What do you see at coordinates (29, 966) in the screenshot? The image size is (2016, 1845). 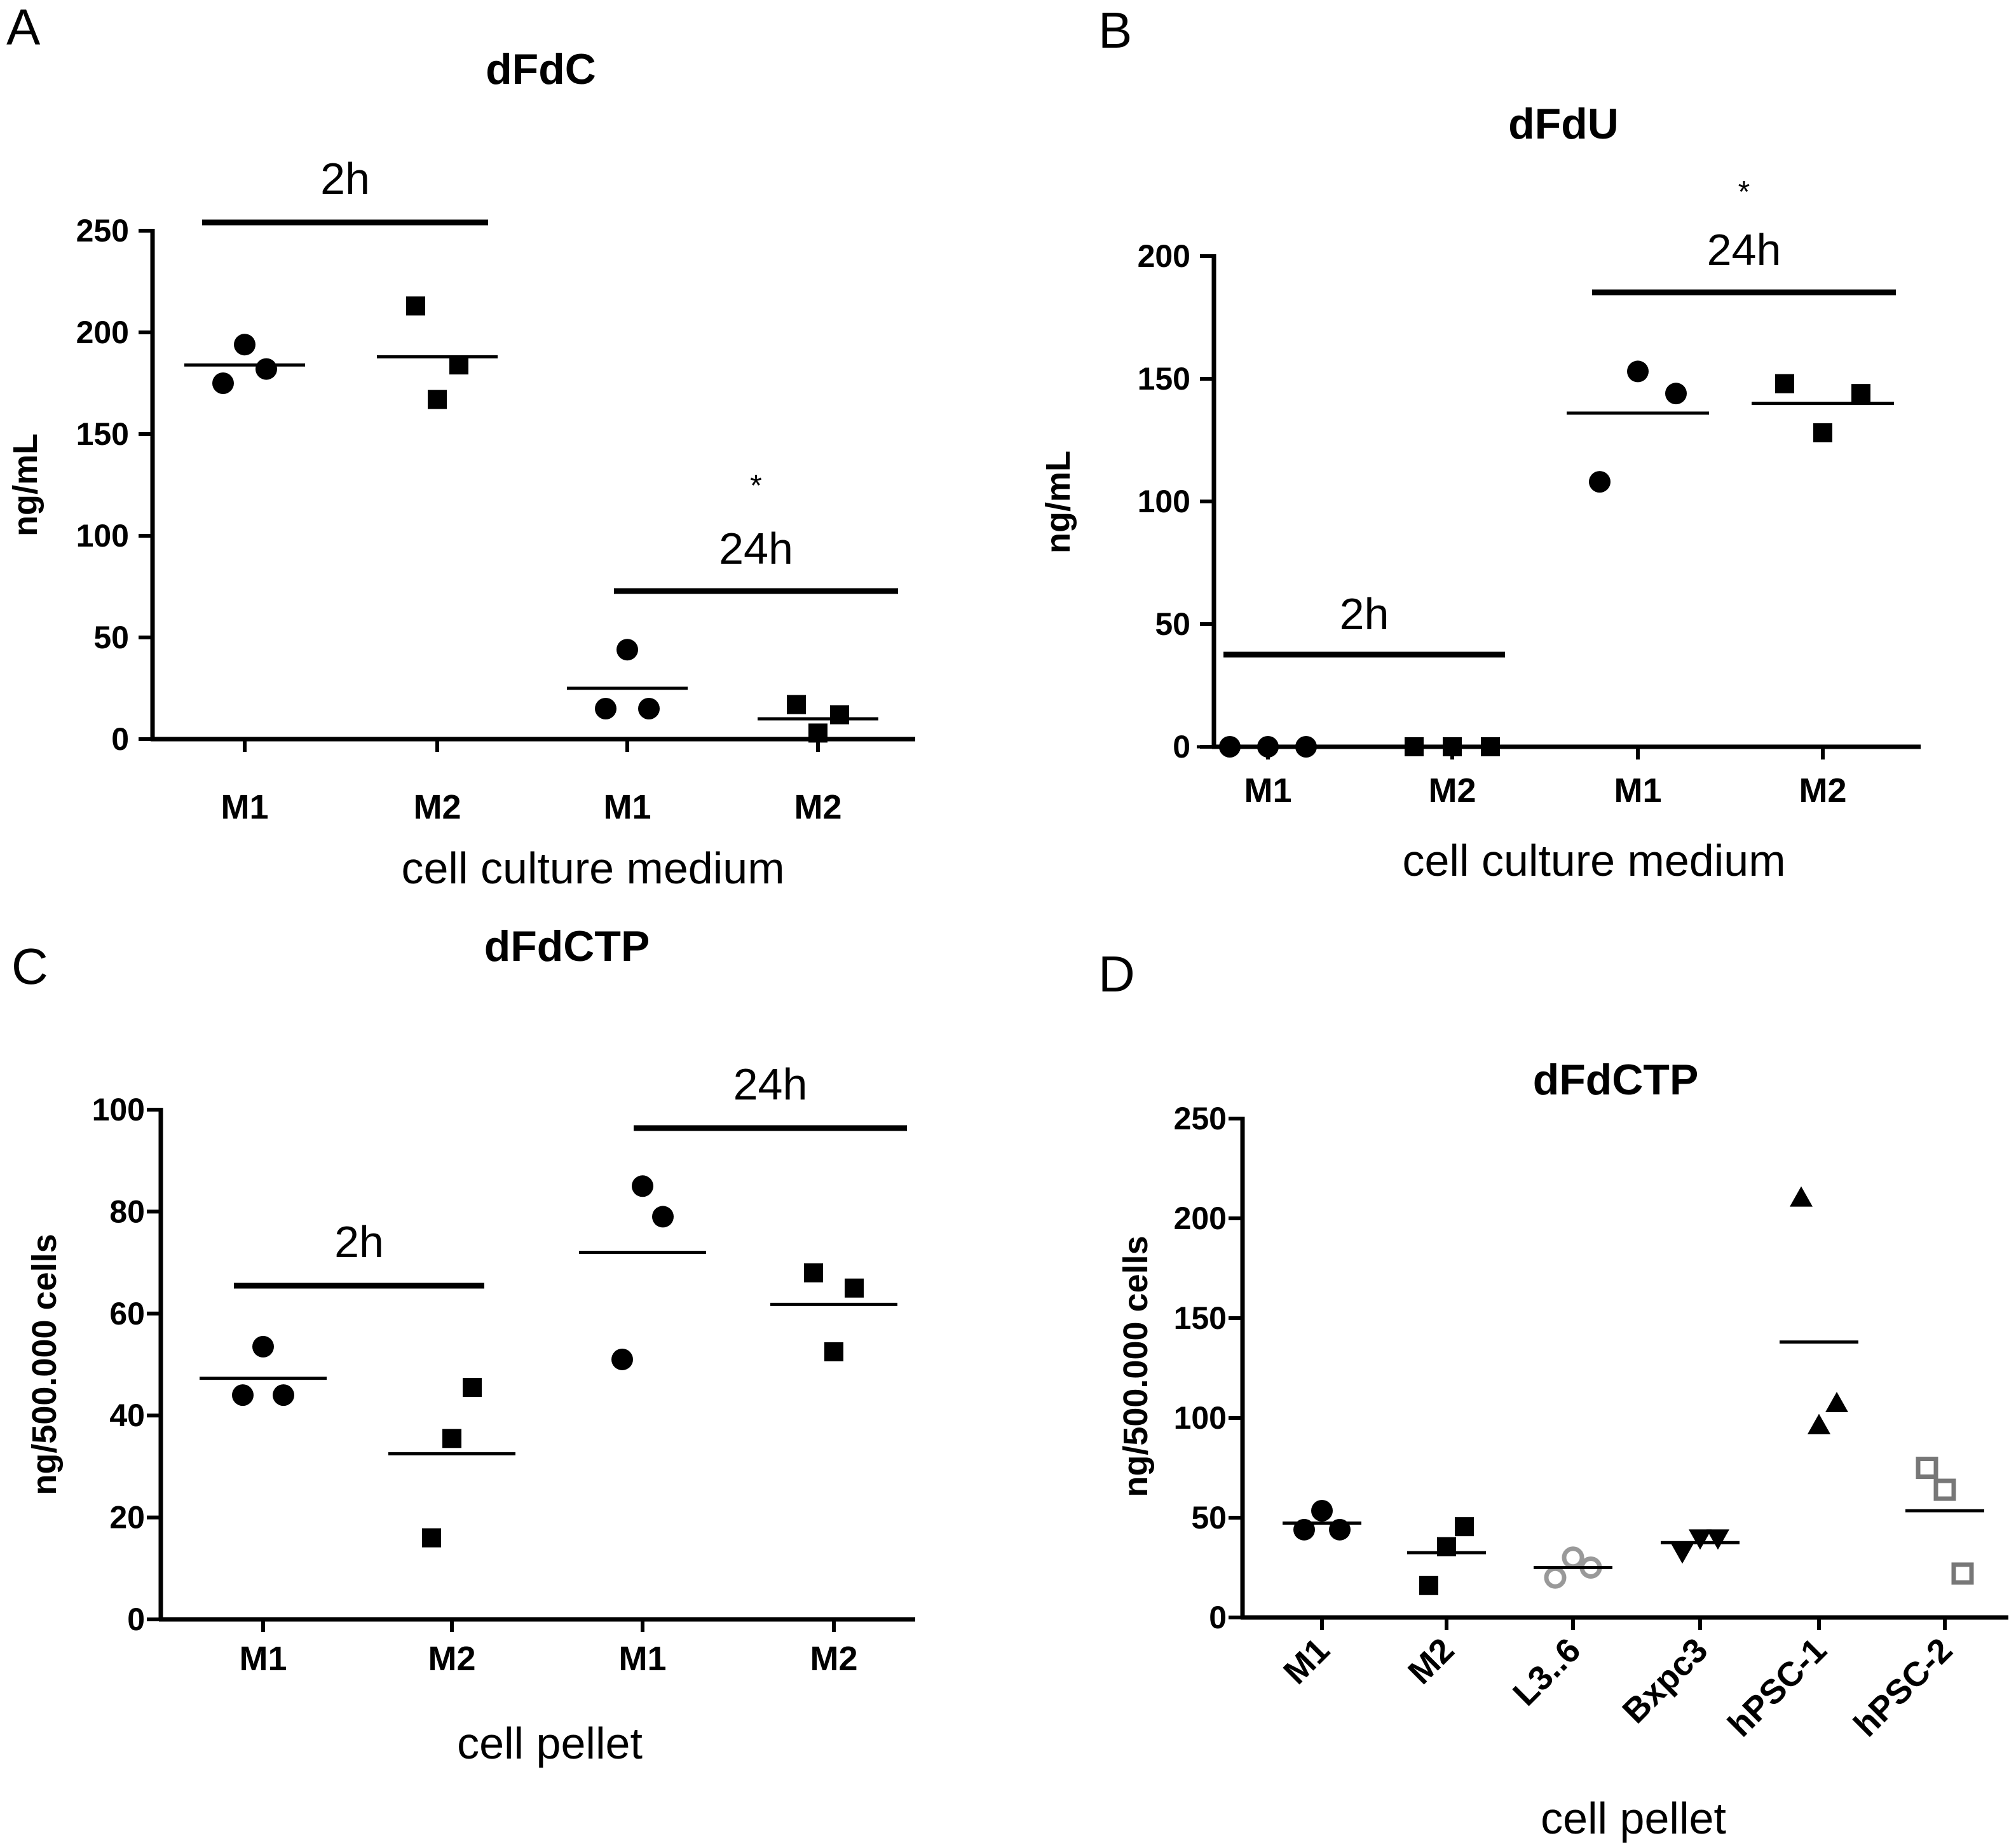 I see `panel-letter: C` at bounding box center [29, 966].